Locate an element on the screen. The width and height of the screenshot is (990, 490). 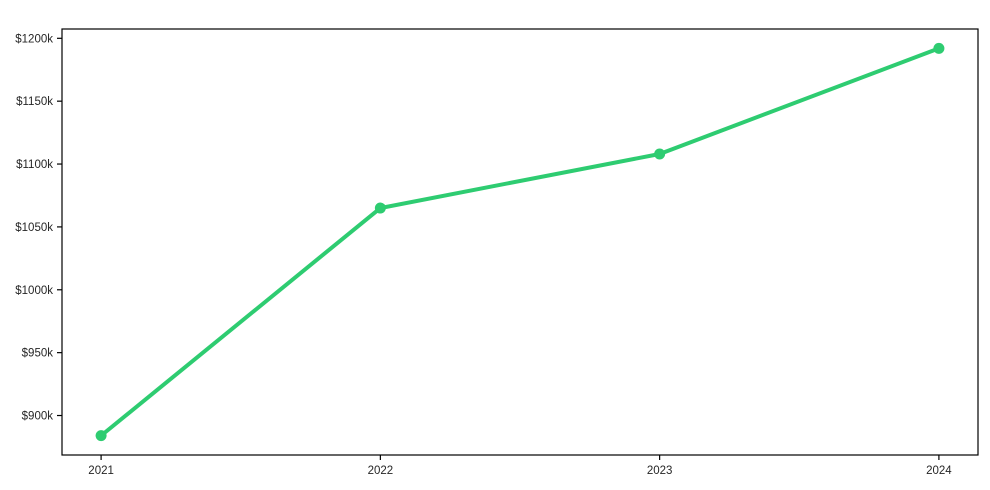
x-axis-tick-label: 2024 is located at coordinates (939, 471).